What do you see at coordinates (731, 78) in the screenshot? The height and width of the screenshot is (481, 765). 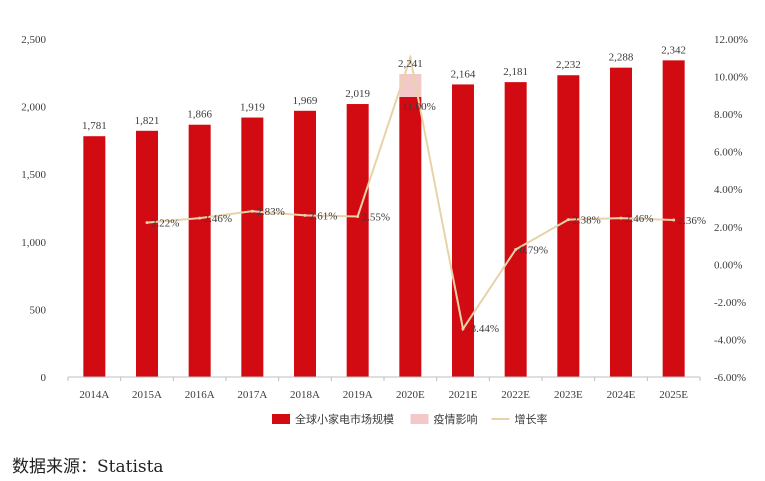 I see `right-axis-tick-label: 10.00%` at bounding box center [731, 78].